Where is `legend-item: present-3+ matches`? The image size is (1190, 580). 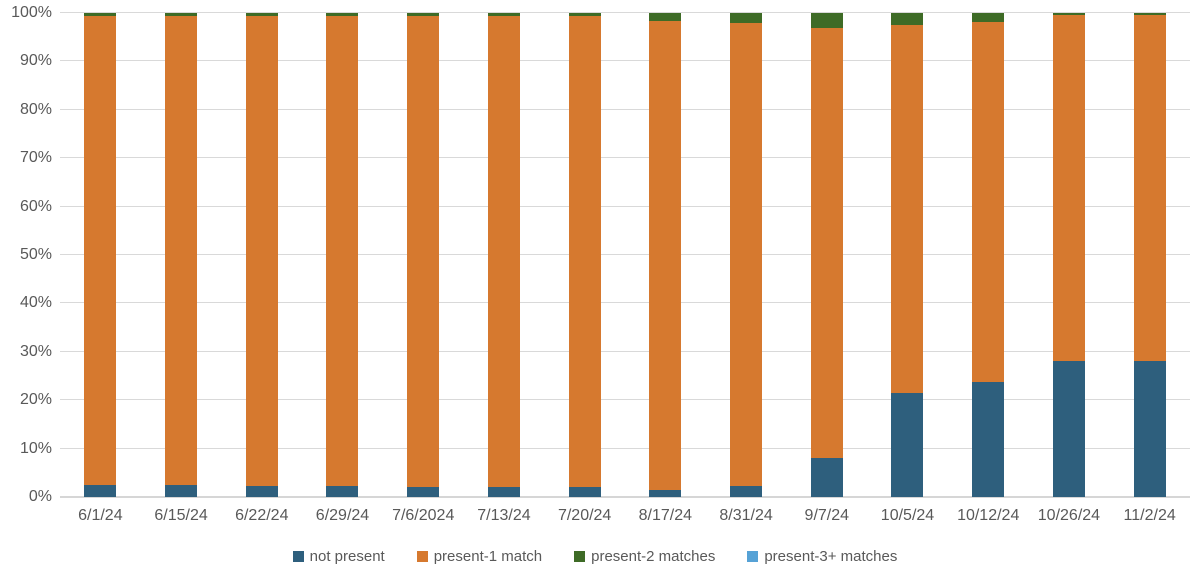 legend-item: present-3+ matches is located at coordinates (822, 556).